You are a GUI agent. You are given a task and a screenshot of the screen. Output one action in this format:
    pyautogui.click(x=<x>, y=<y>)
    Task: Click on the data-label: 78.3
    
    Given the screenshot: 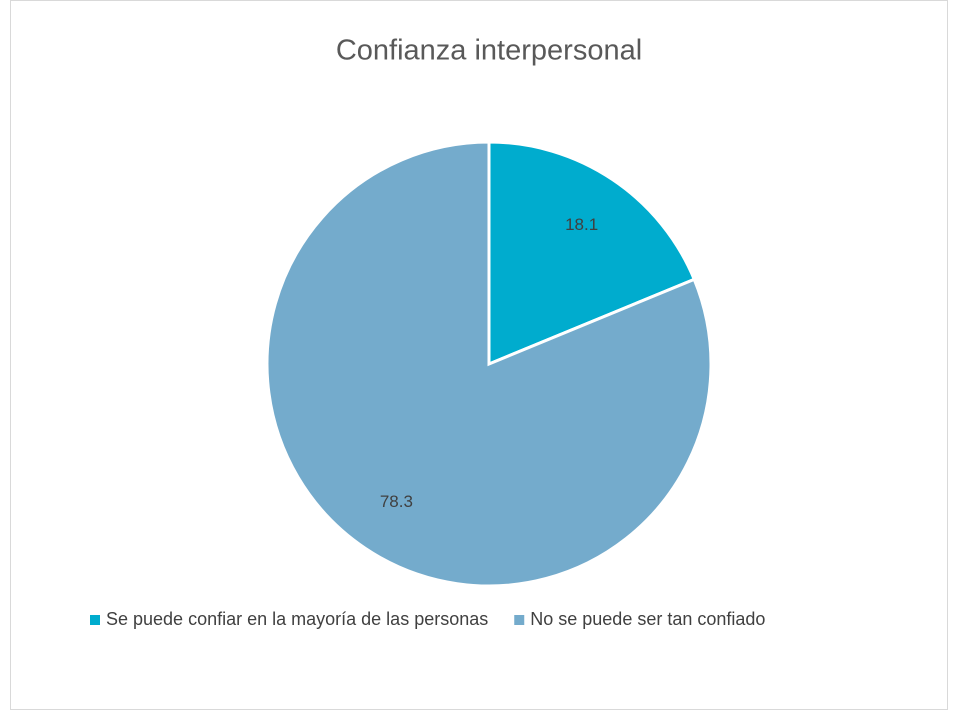 What is the action you would take?
    pyautogui.click(x=396, y=501)
    